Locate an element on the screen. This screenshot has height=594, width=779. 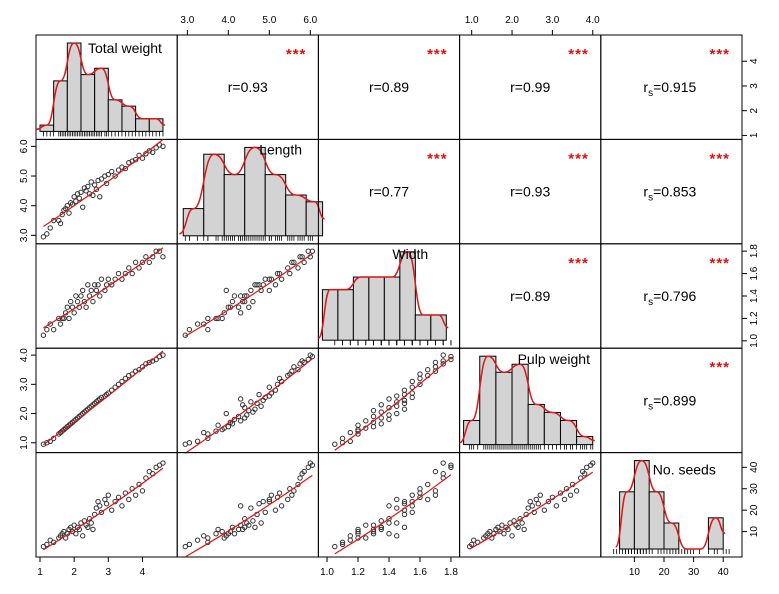
tick-label: 10 is located at coordinates (754, 532).